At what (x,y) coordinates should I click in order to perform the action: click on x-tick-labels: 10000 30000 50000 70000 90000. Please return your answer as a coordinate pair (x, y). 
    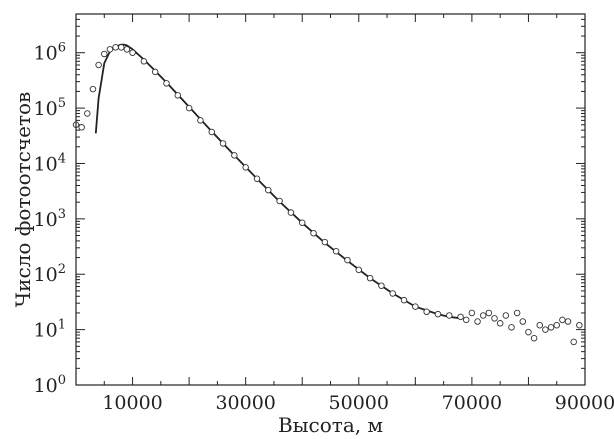
    Looking at the image, I should click on (358, 403).